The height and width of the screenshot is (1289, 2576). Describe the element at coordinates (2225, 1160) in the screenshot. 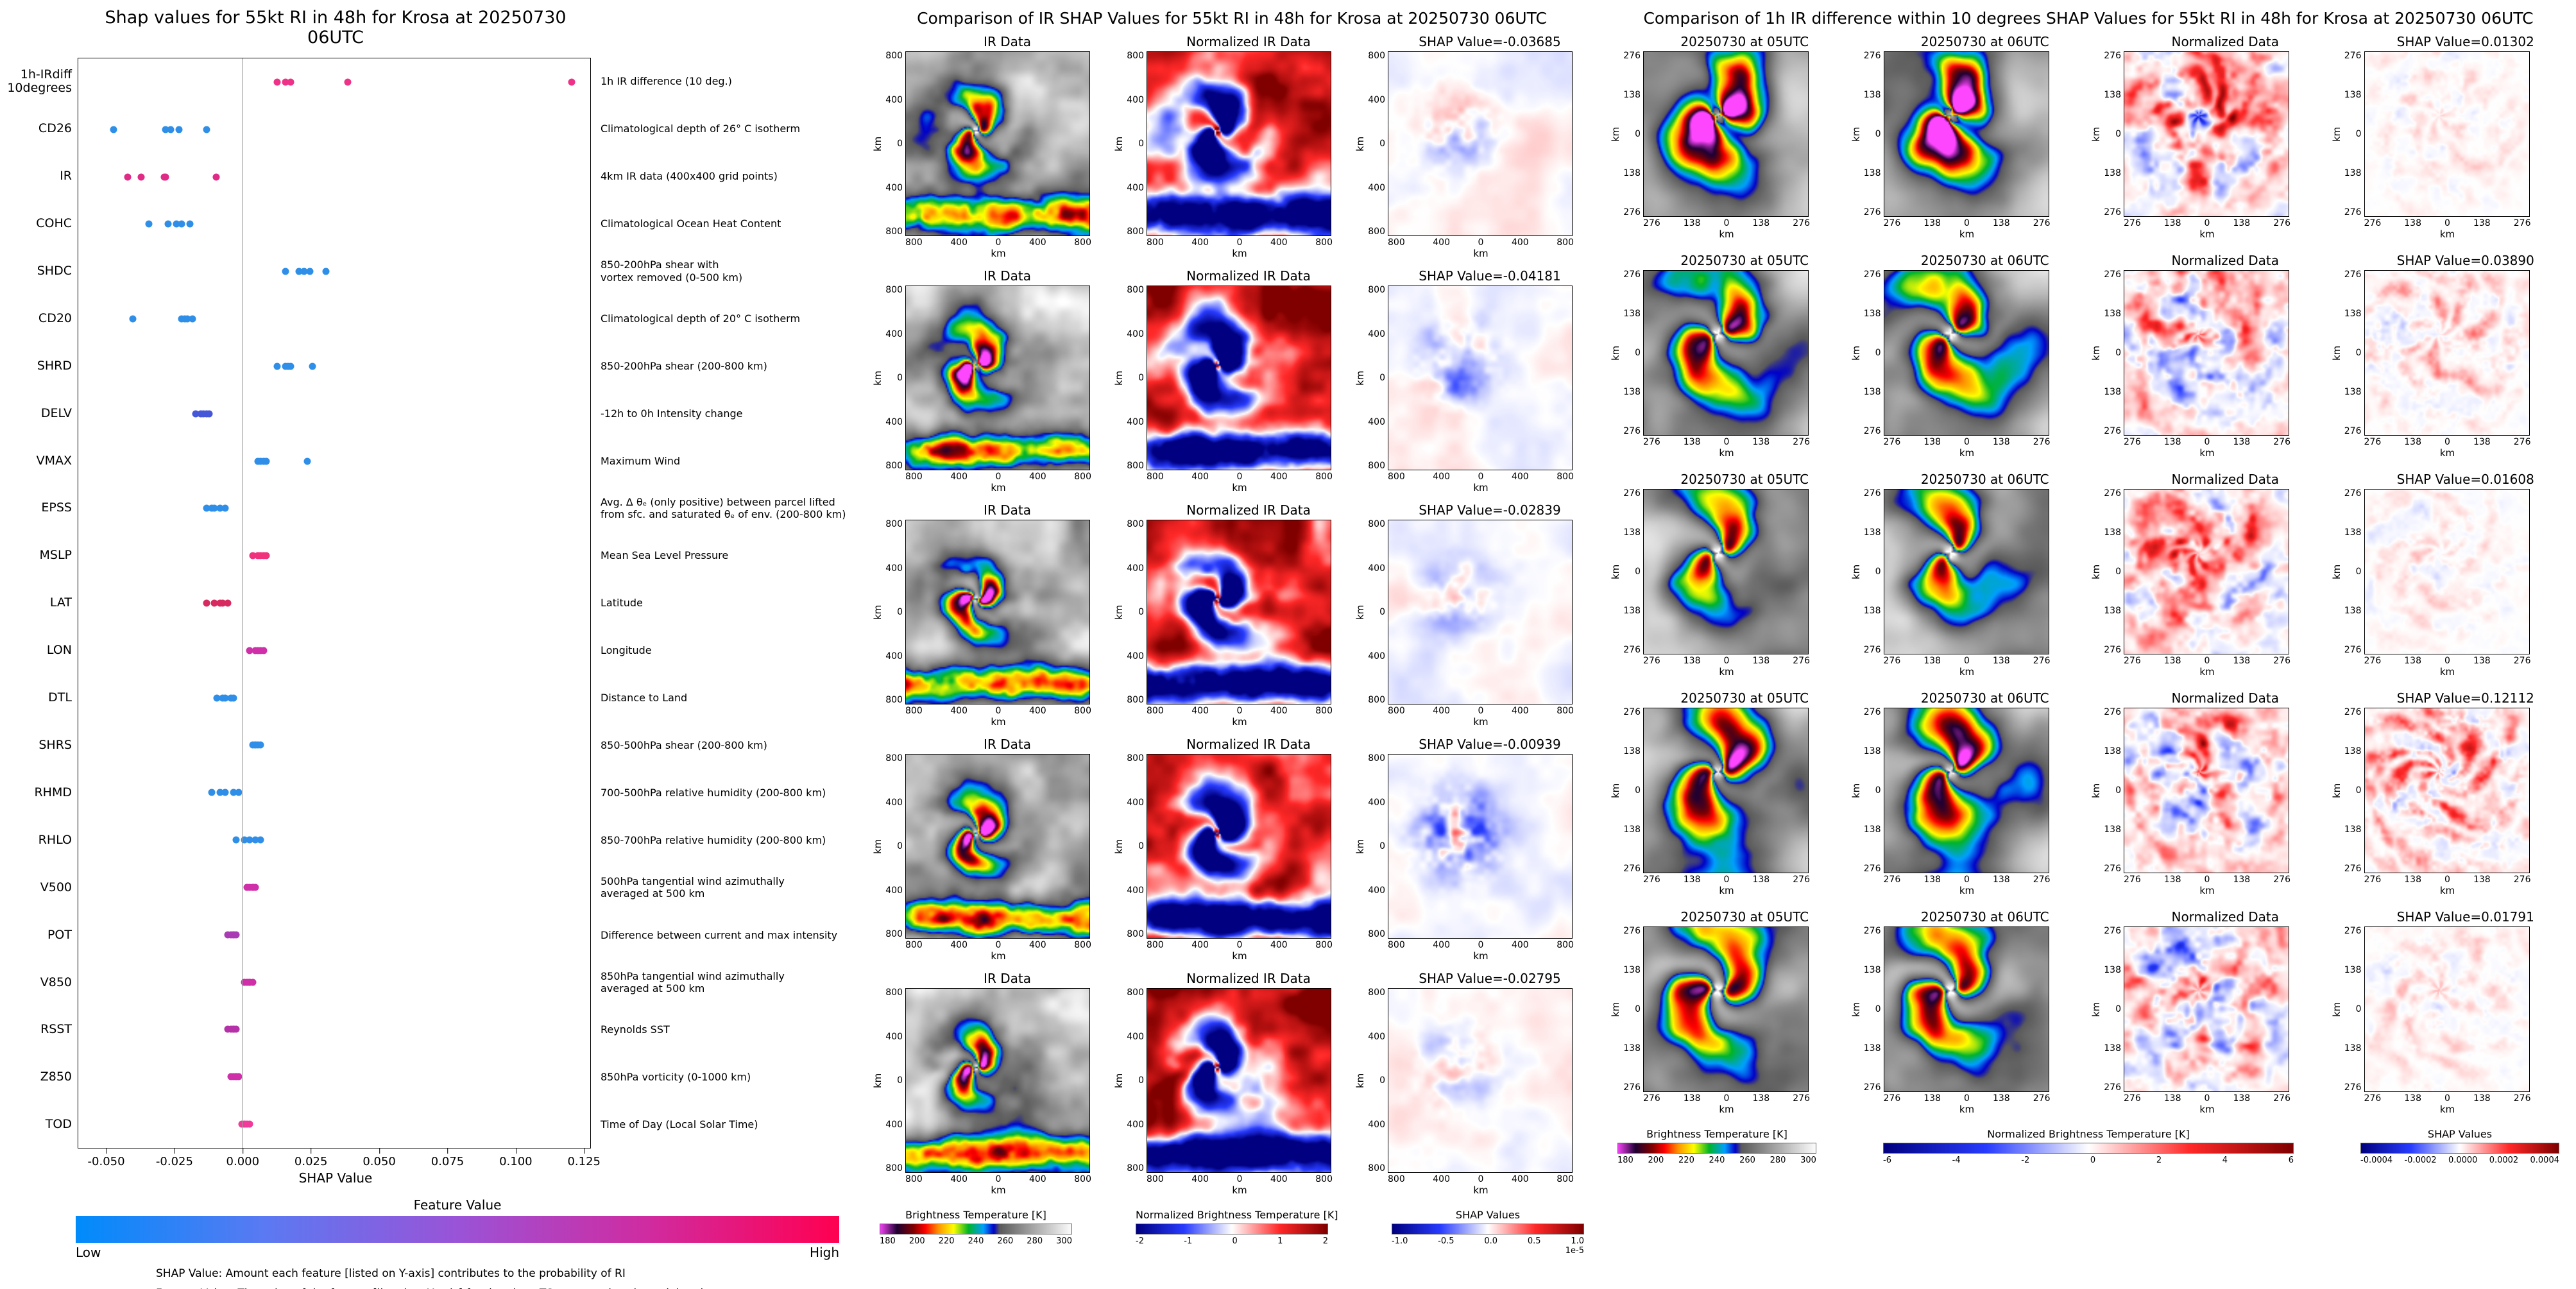

I see `colorbar-tick-label: 4` at that location.